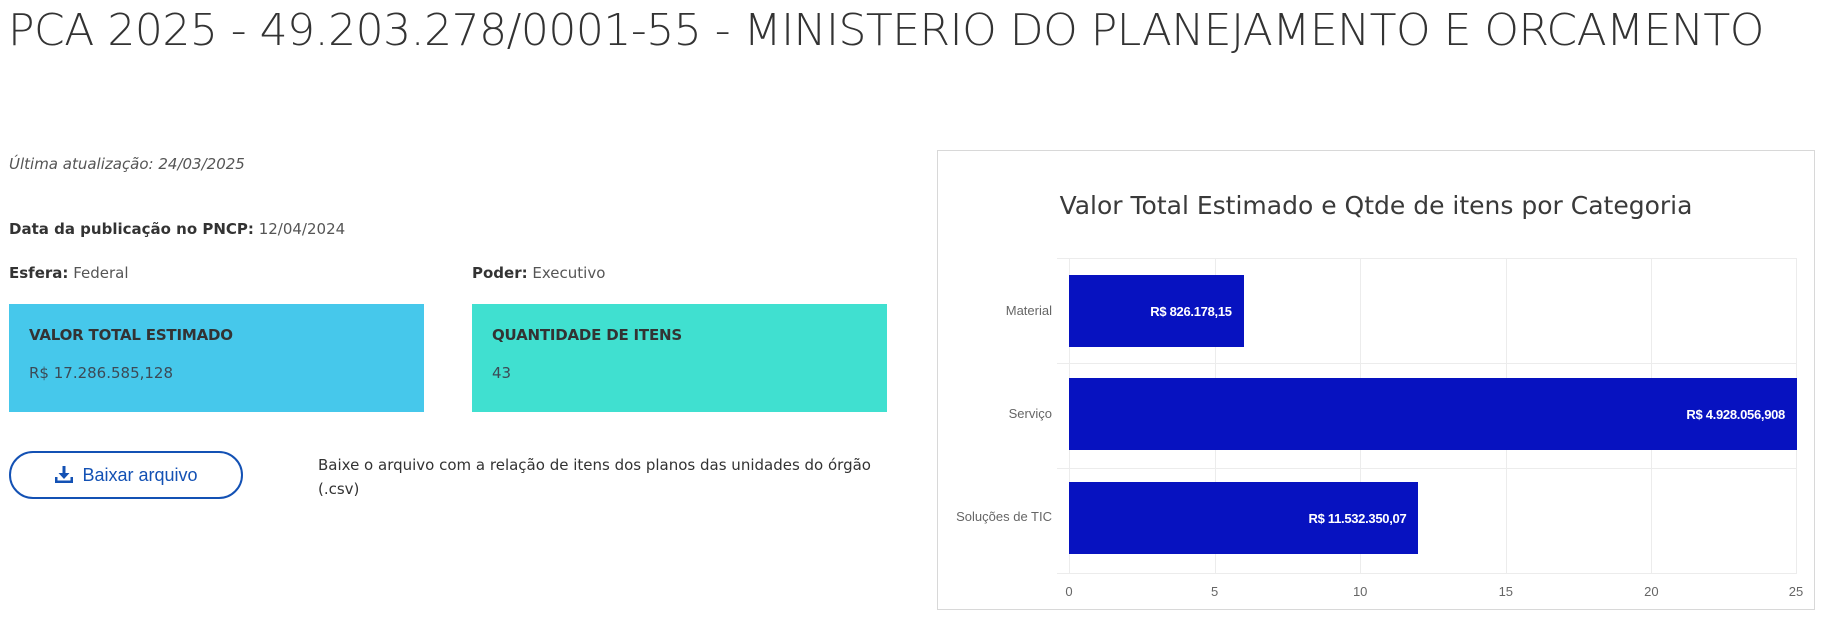 The image size is (1829, 632). What do you see at coordinates (1191, 311) in the screenshot?
I see `bar-value-label: R$ 826.178,15` at bounding box center [1191, 311].